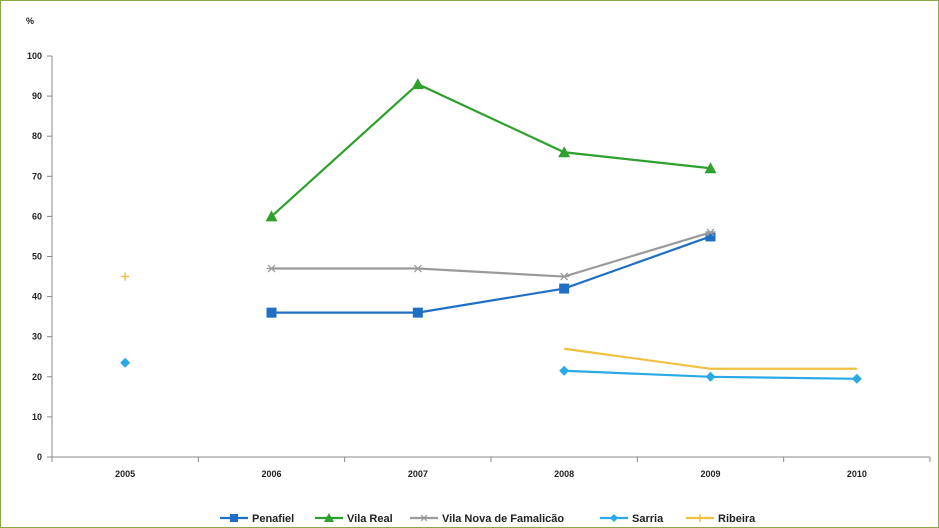 This screenshot has height=528, width=939. Describe the element at coordinates (857, 474) in the screenshot. I see `x-tick-label: 2010` at that location.